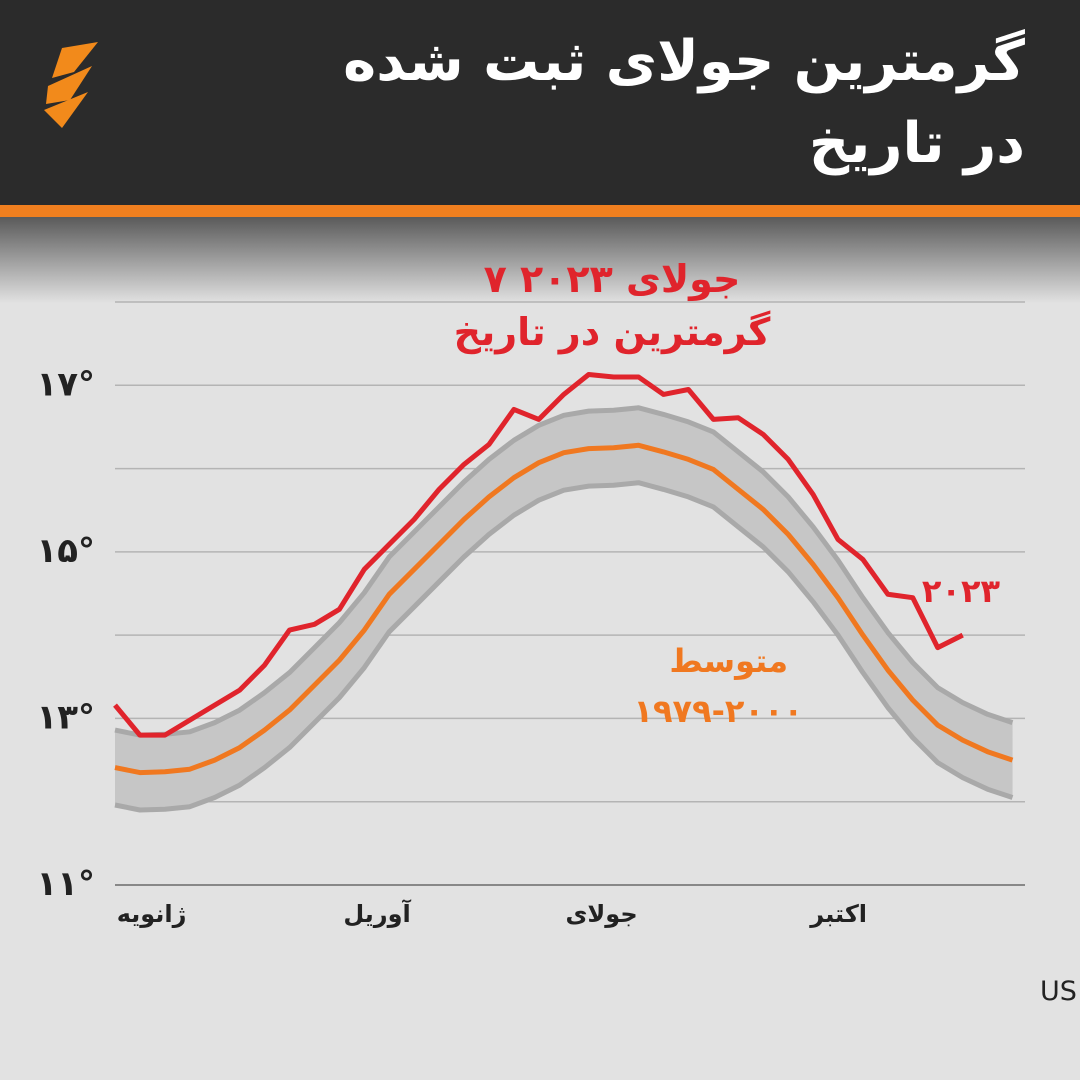 This screenshot has height=1084, width=1080. What do you see at coordinates (684, 61) in the screenshot?
I see `title-line: گرمترین جولای ثبت شده` at bounding box center [684, 61].